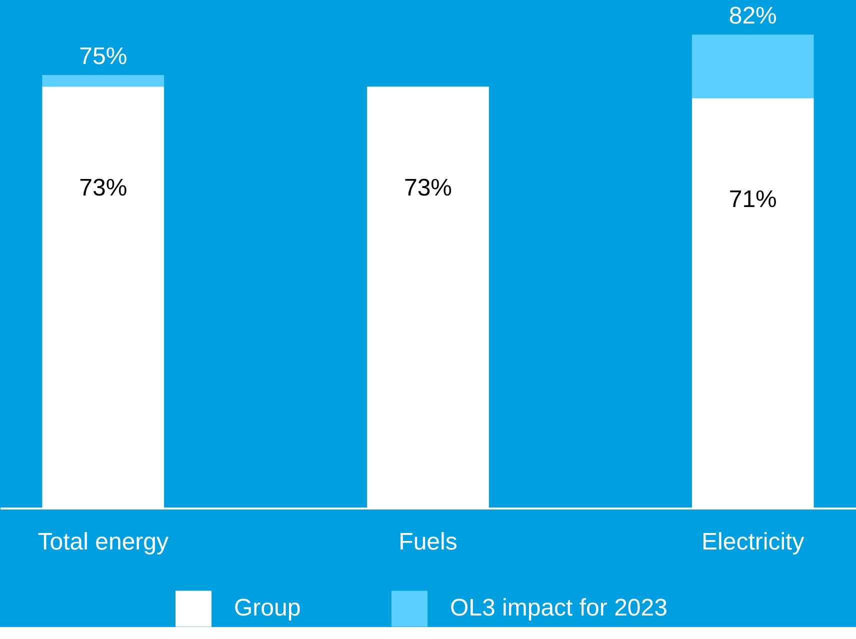  I want to click on legend-label: OL3 impact for 2023, so click(559, 608).